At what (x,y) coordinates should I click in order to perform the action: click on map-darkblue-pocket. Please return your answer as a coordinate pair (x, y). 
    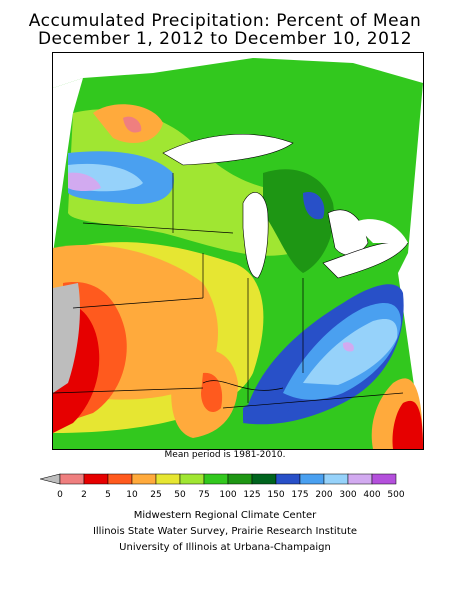
    Looking at the image, I should click on (268, 408).